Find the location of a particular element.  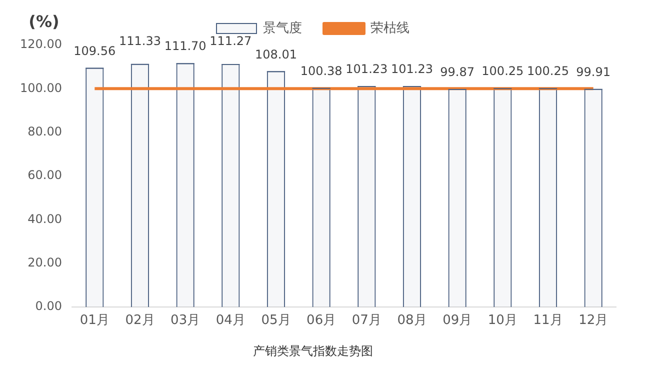

y-tick-label: 120.00 is located at coordinates (41, 44).